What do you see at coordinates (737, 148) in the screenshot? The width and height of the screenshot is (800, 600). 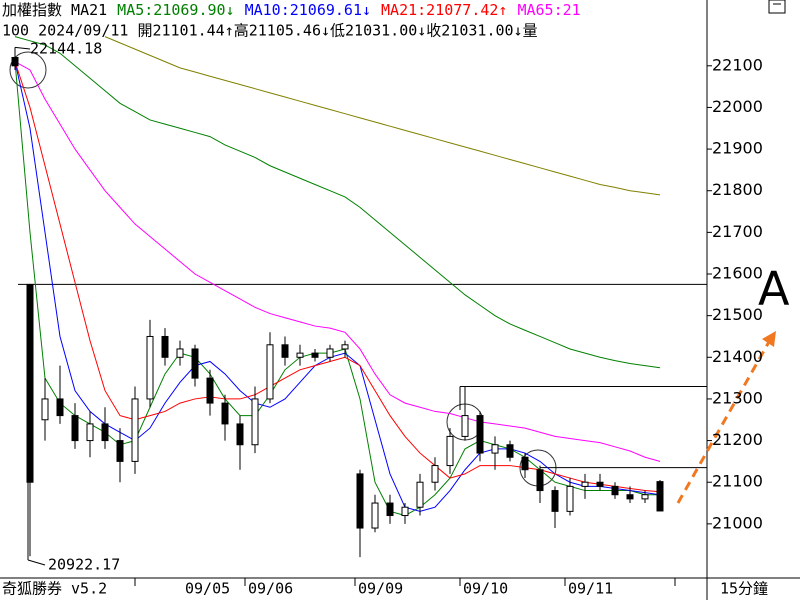 I see `y-tick-label: 21900` at bounding box center [737, 148].